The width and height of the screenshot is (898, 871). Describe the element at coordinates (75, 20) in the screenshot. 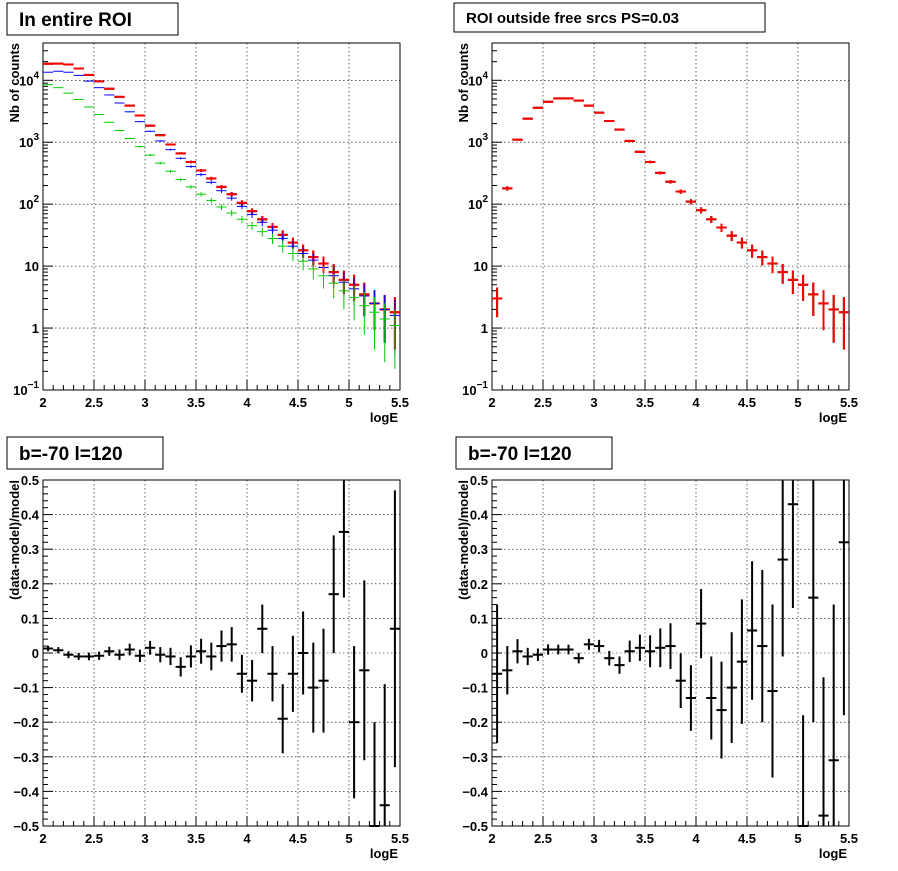

I see `chart-title: In entire ROI` at that location.